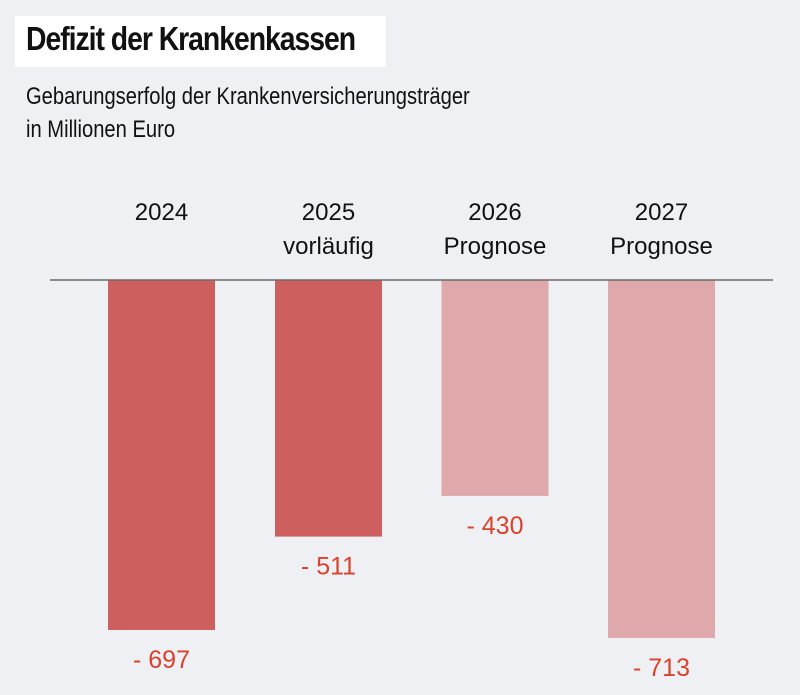  Describe the element at coordinates (661, 246) in the screenshot. I see `category-label-2027-note: Prognose` at that location.